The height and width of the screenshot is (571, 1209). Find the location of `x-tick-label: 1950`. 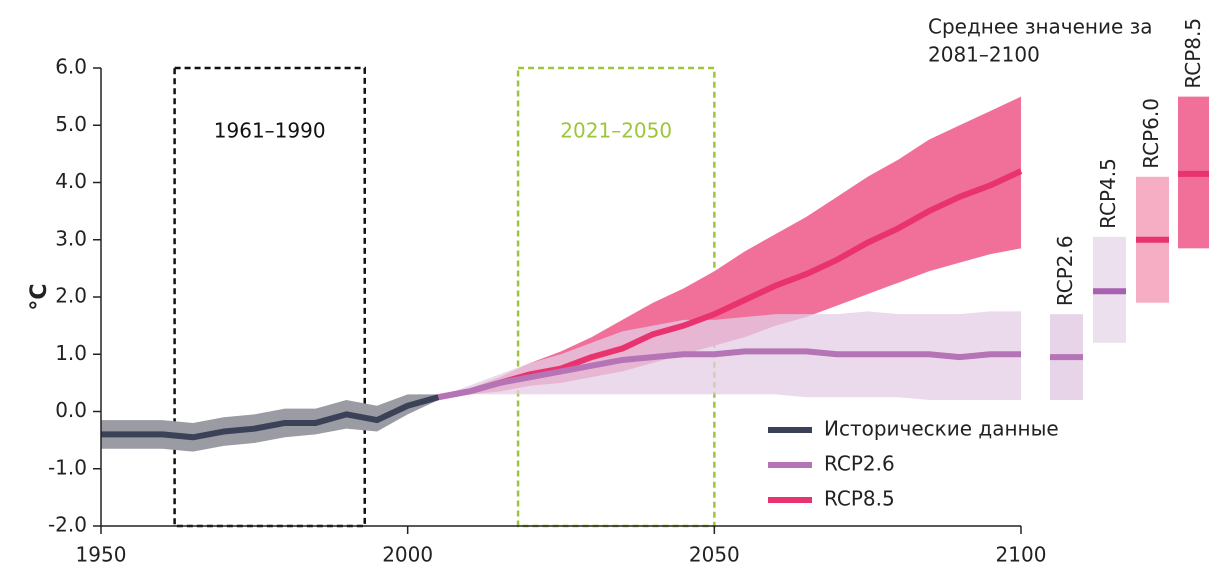

x-tick-label: 1950 is located at coordinates (101, 555).